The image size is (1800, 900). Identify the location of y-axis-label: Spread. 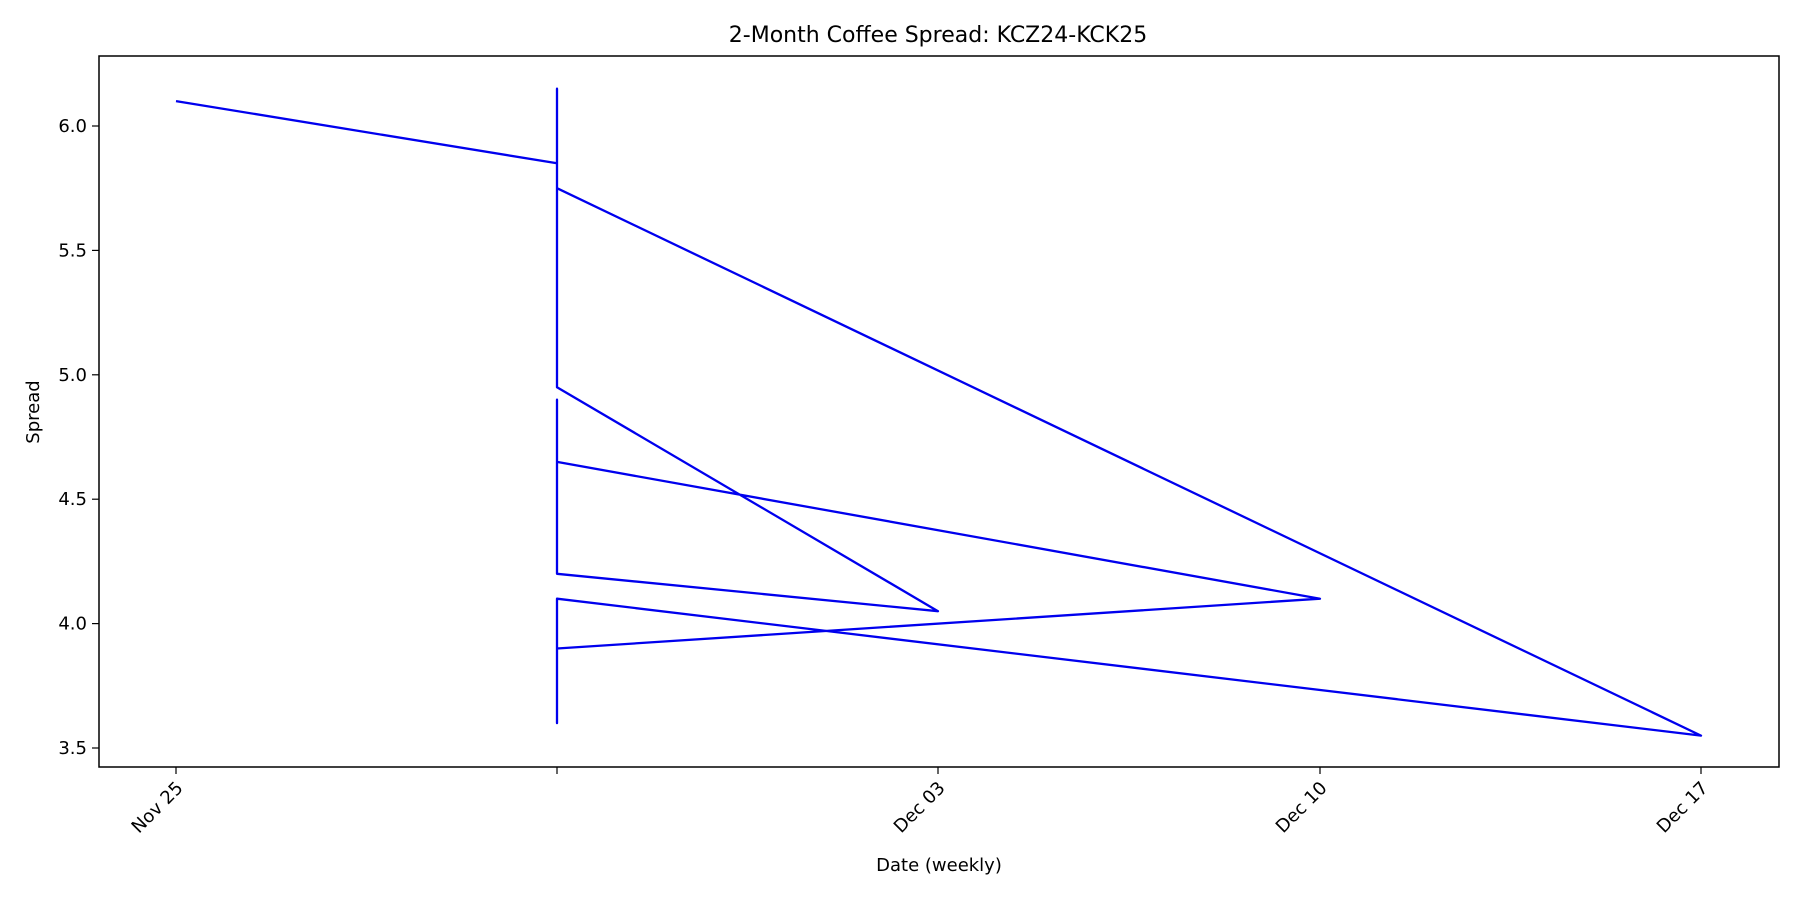
(33, 411).